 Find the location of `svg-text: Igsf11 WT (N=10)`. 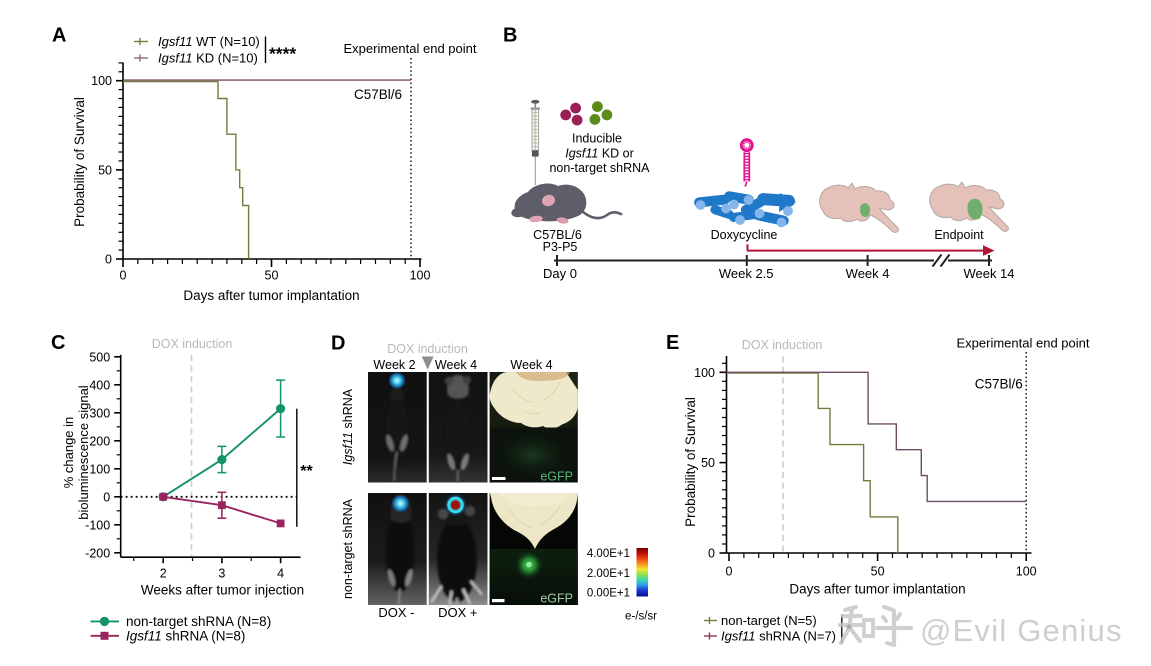

svg-text: Igsf11 WT (N=10) is located at coordinates (209, 41).